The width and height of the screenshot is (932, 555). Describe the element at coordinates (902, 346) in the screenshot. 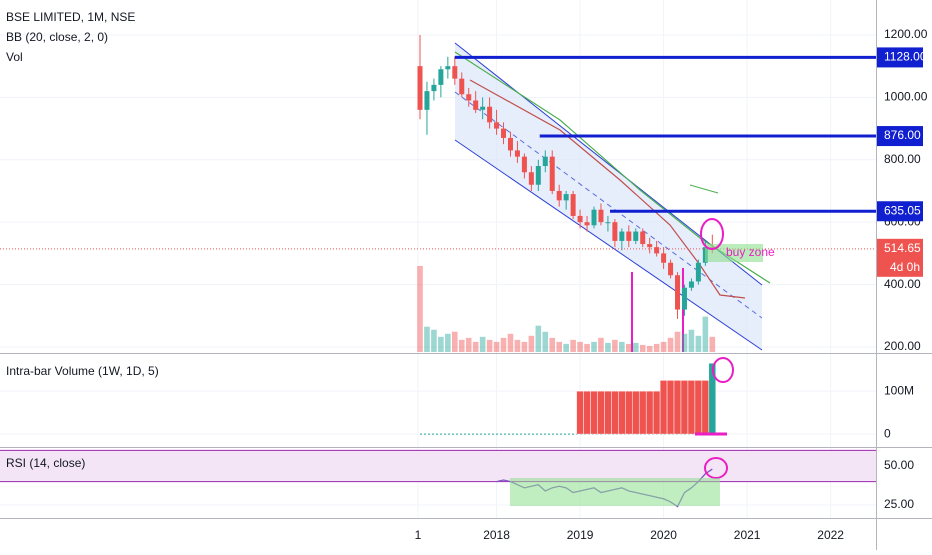

I see `y-tick-label: 200.00` at that location.